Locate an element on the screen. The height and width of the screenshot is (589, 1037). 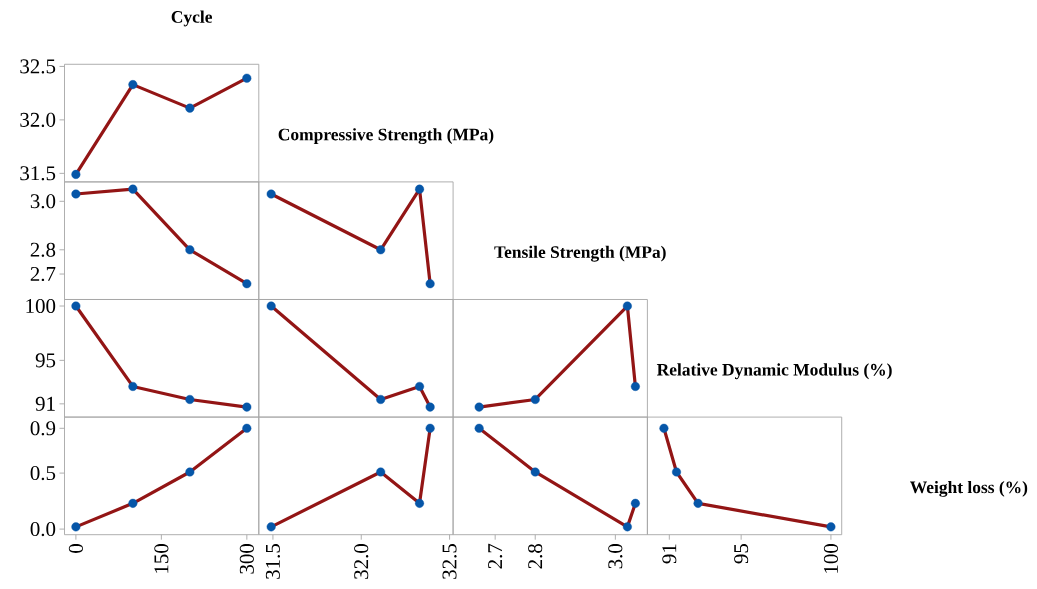
x-tick-label: 2.8 is located at coordinates (535, 556).